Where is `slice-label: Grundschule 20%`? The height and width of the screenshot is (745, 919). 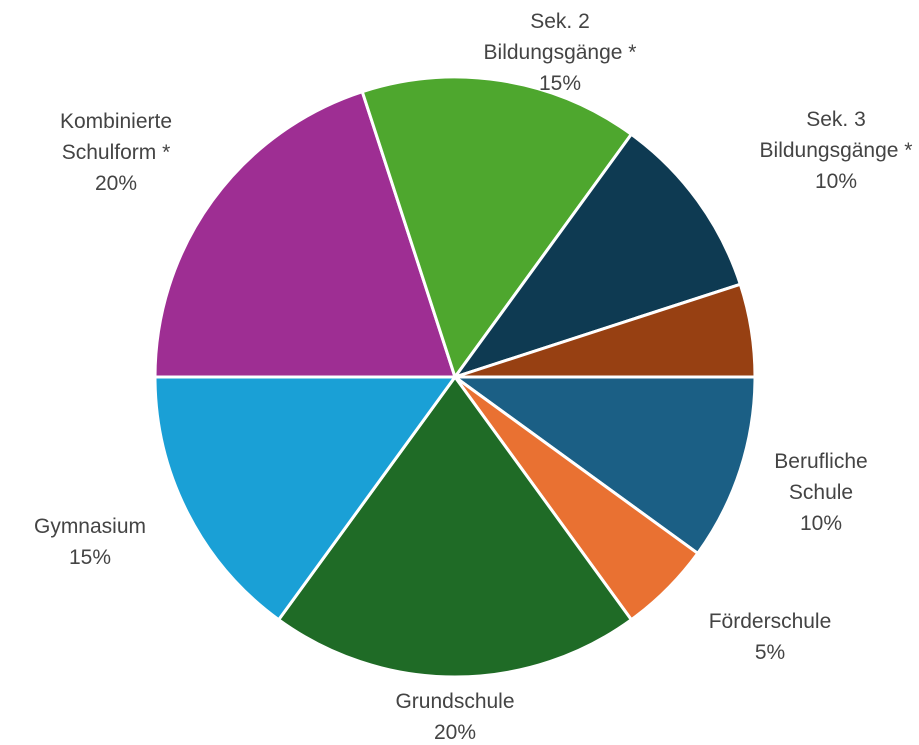
slice-label: Grundschule 20% is located at coordinates (454, 717).